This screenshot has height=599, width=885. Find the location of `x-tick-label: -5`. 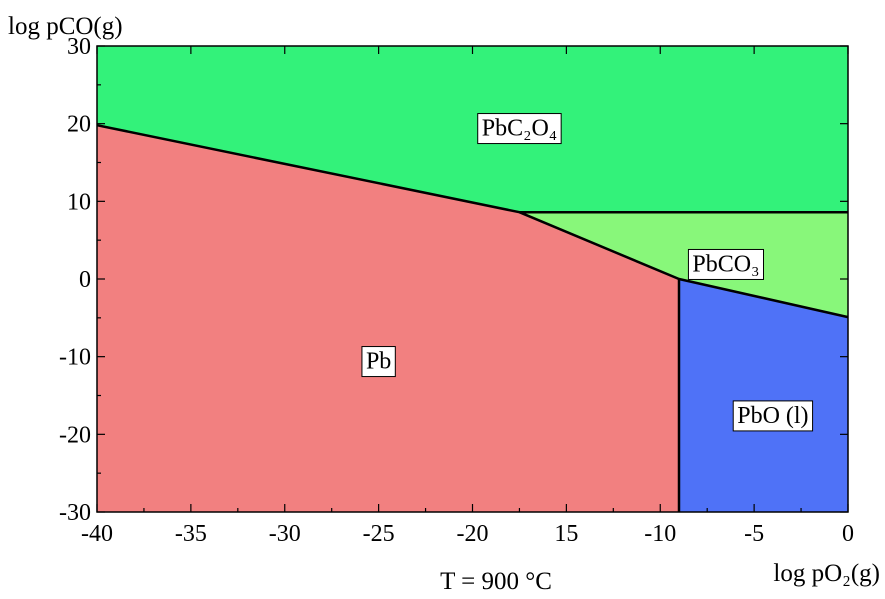

x-tick-label: -5 is located at coordinates (754, 534).